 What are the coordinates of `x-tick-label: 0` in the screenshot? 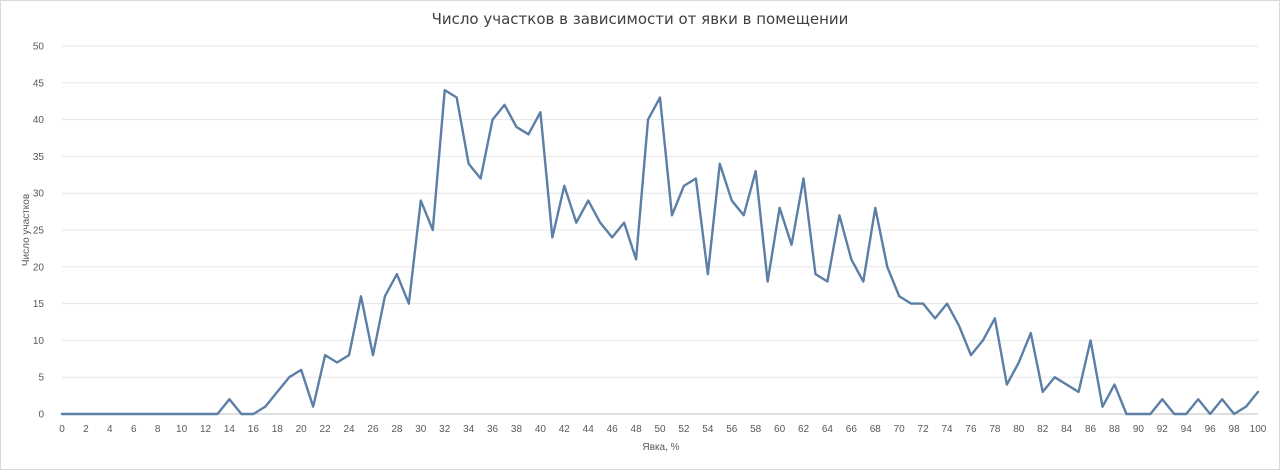 It's located at (62, 429).